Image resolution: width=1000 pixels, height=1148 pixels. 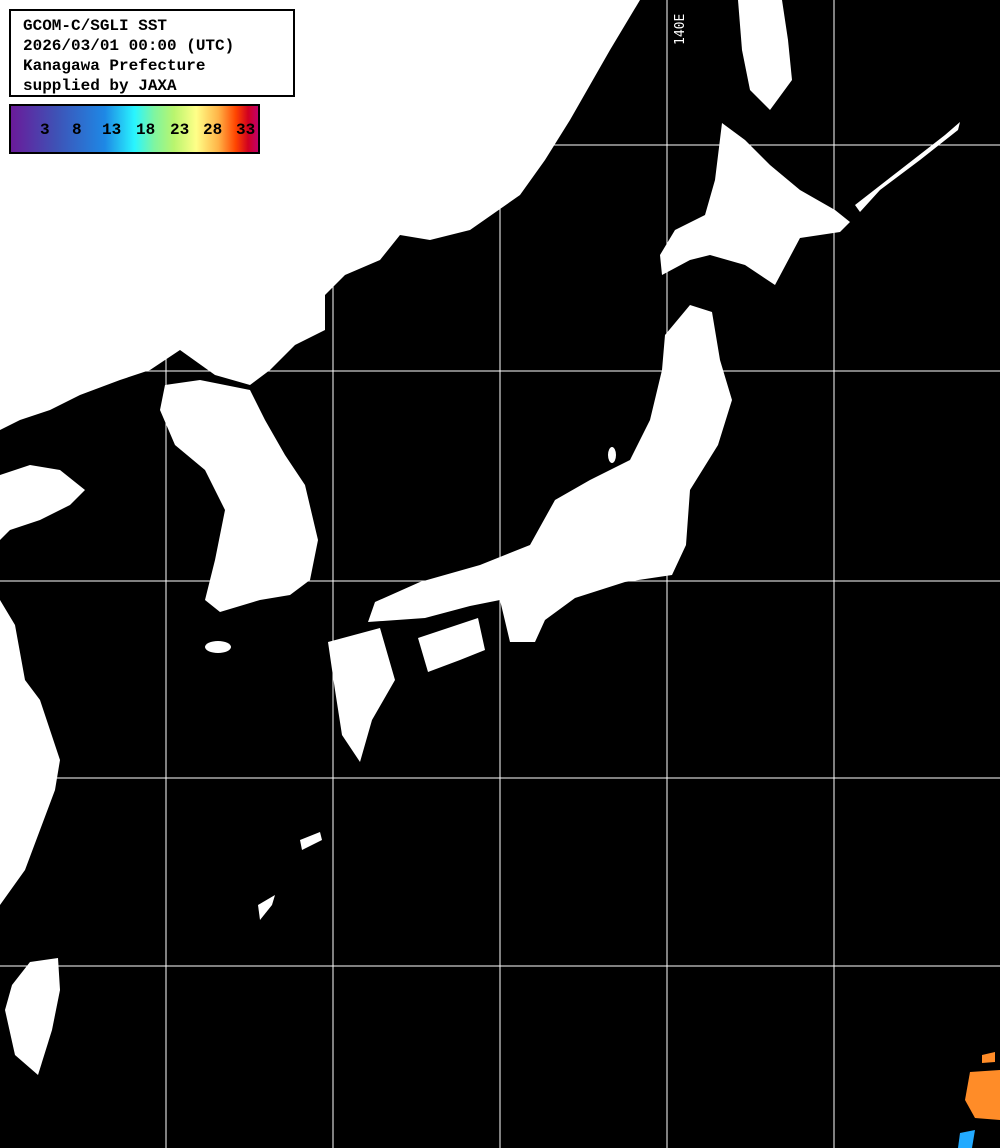 I want to click on lat-label-40n: 40N, so click(x=23, y=362).